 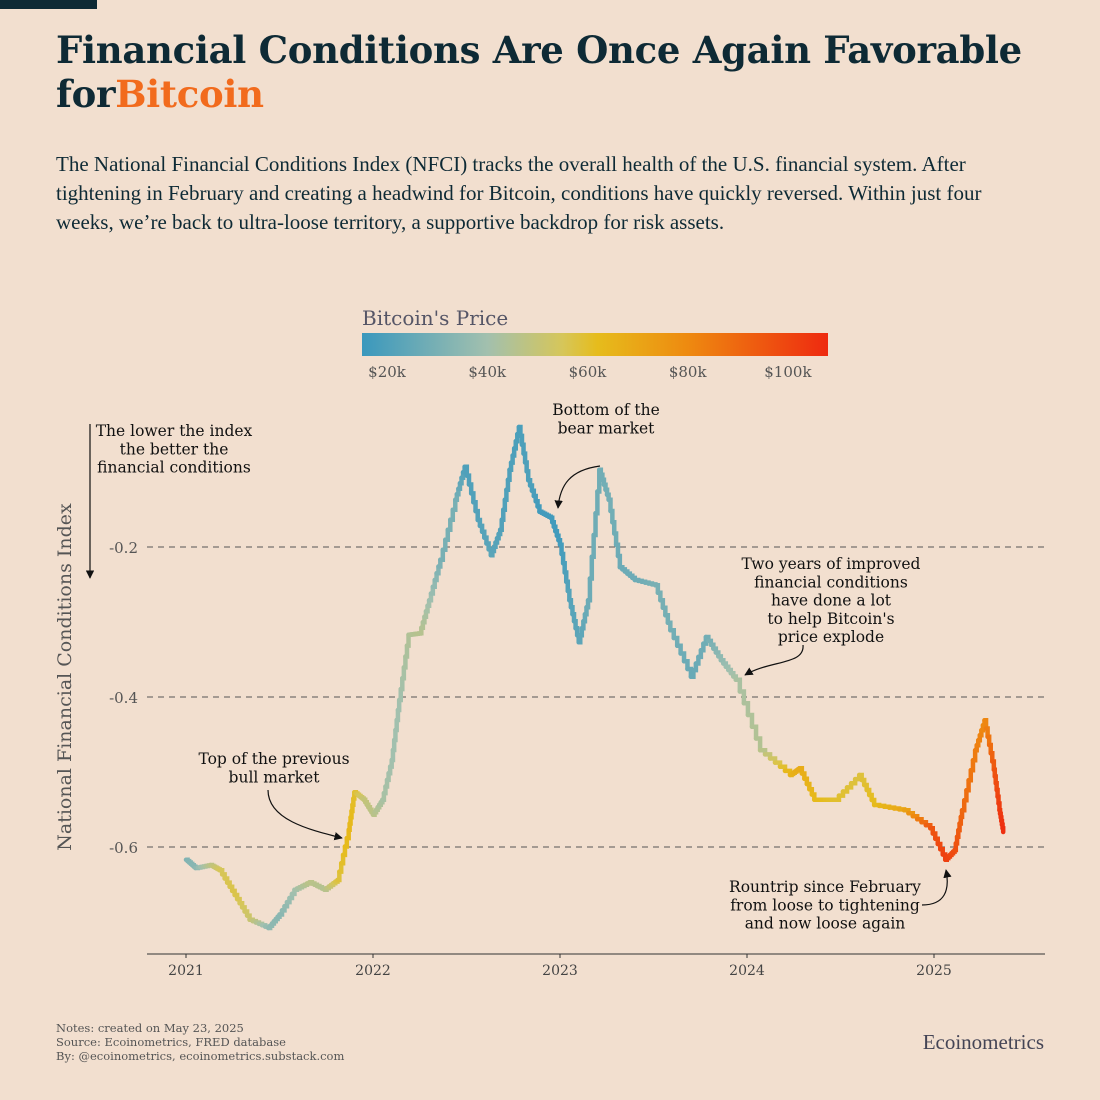 What do you see at coordinates (48, 4) in the screenshot?
I see `top-accent-bar` at bounding box center [48, 4].